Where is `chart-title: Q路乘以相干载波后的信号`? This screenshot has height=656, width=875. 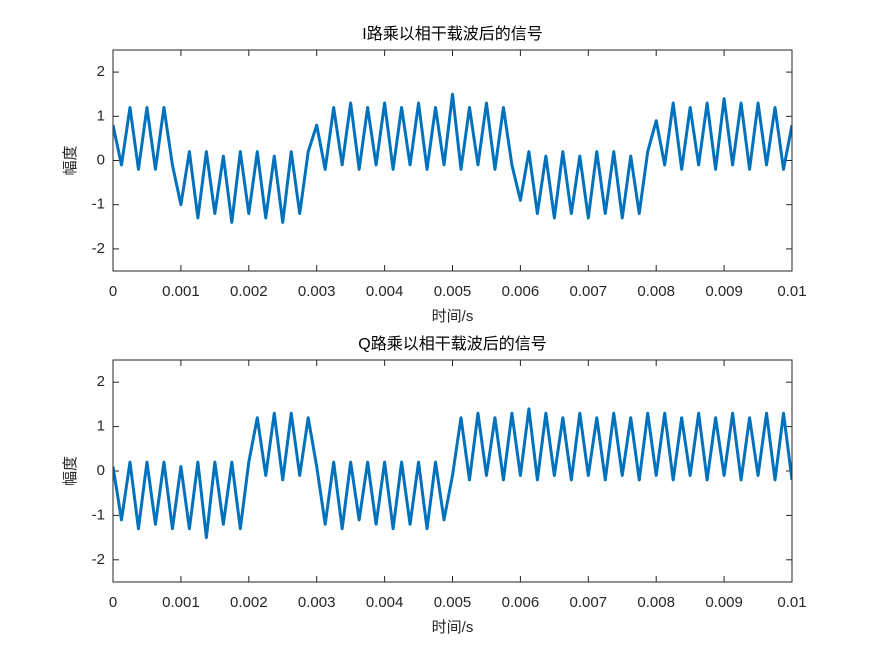
chart-title: Q路乘以相干载波后的信号 is located at coordinates (452, 344).